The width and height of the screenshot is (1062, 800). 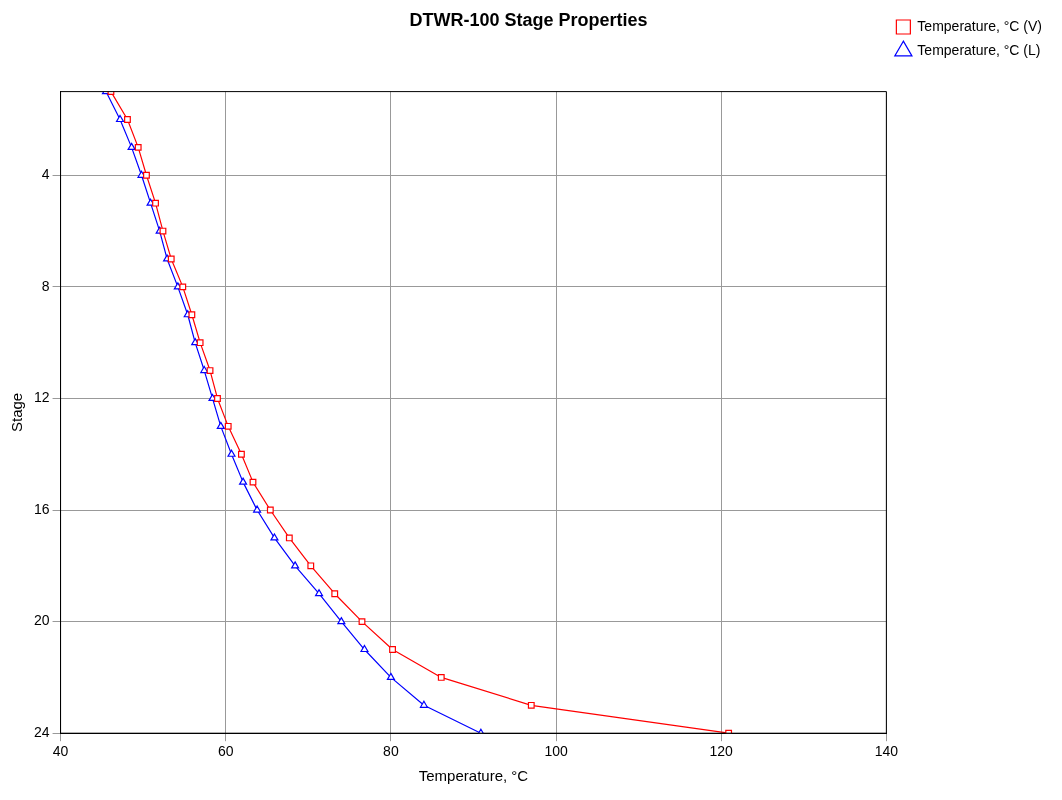 What do you see at coordinates (391, 751) in the screenshot?
I see `x-tick-label: 80` at bounding box center [391, 751].